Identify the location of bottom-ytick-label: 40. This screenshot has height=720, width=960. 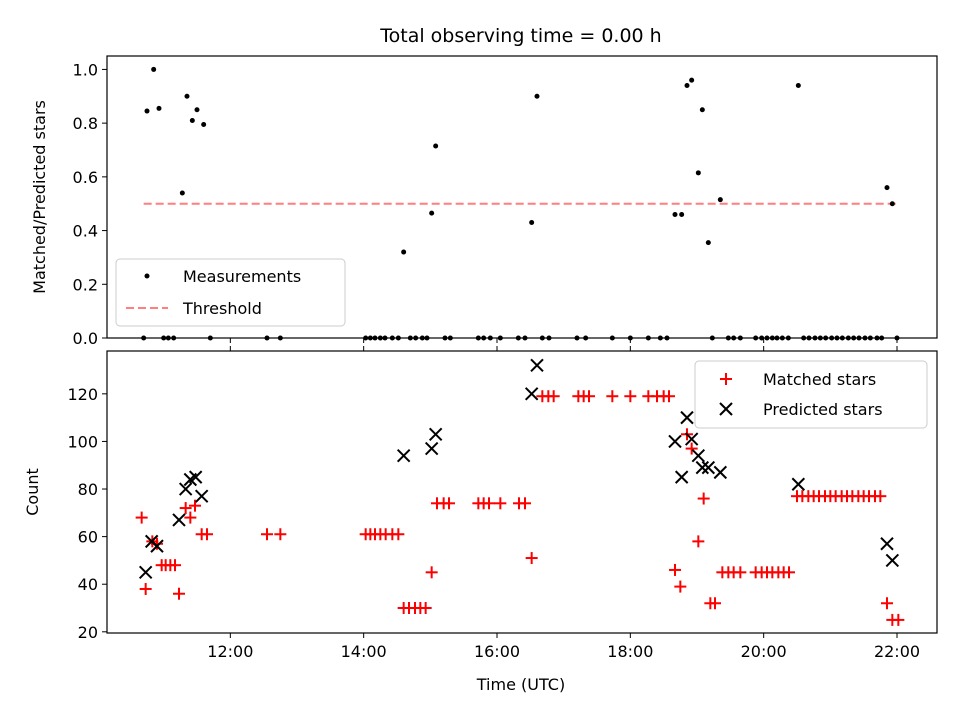
(88, 584).